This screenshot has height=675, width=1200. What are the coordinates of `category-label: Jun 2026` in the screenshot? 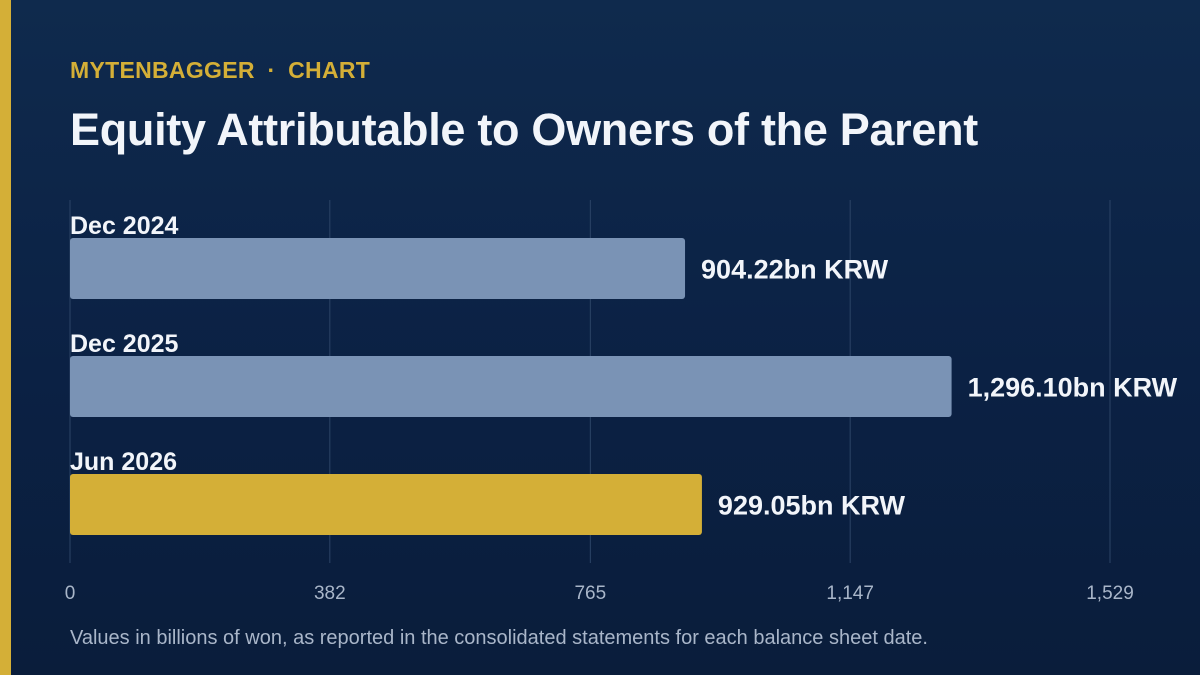 It's located at (123, 462).